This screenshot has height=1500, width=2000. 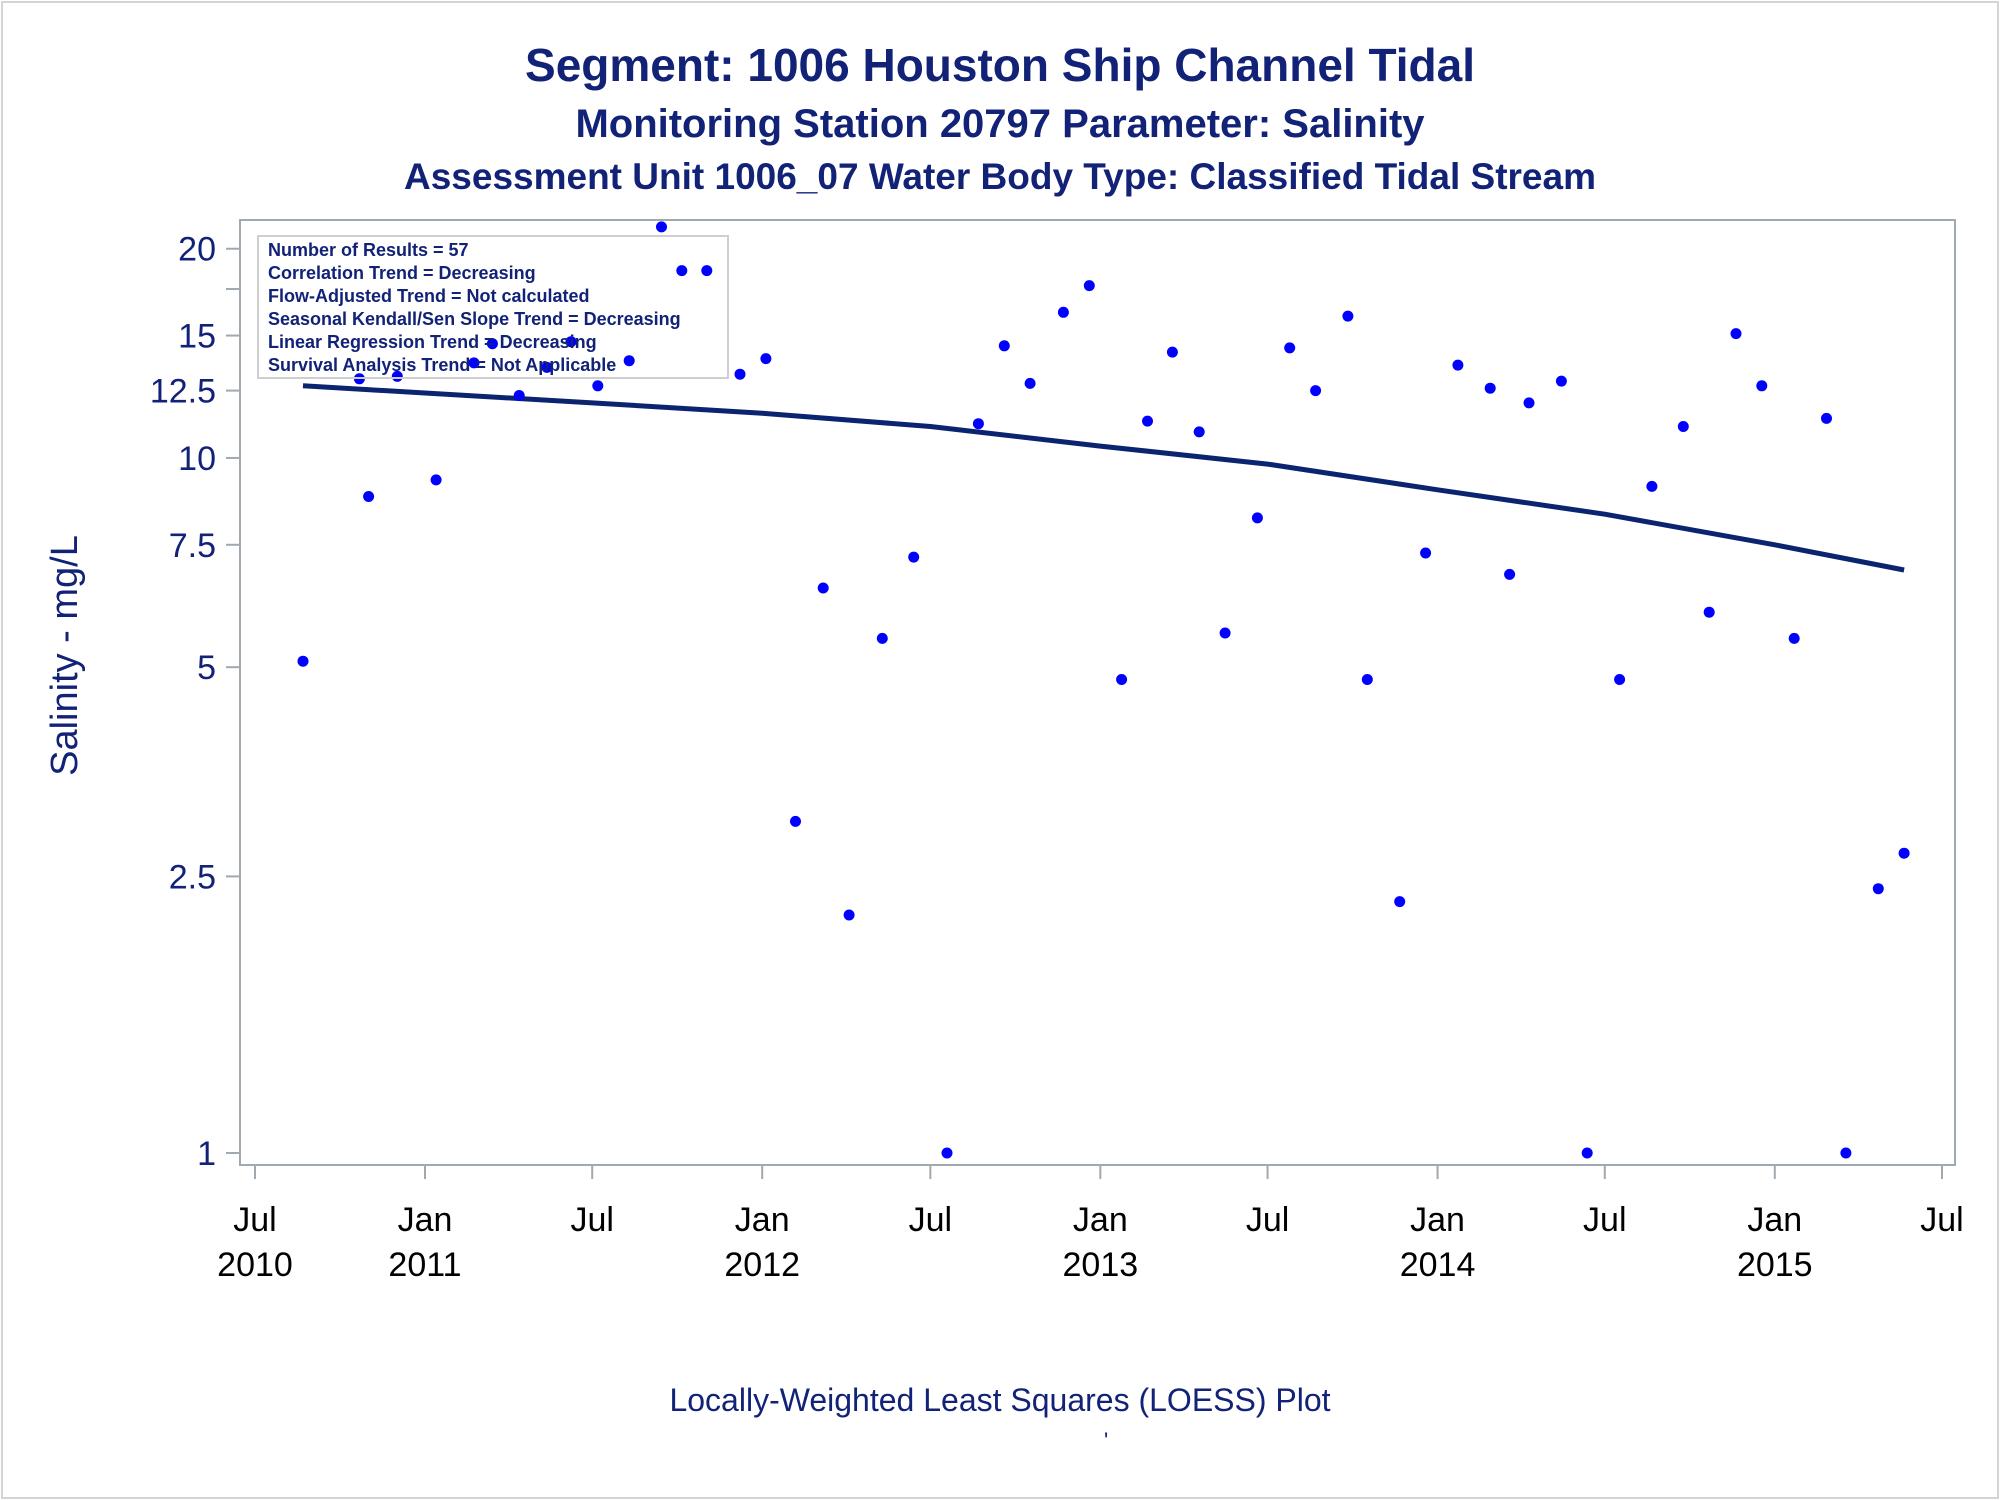 I want to click on y-tick-label: 12.5, so click(x=183, y=392).